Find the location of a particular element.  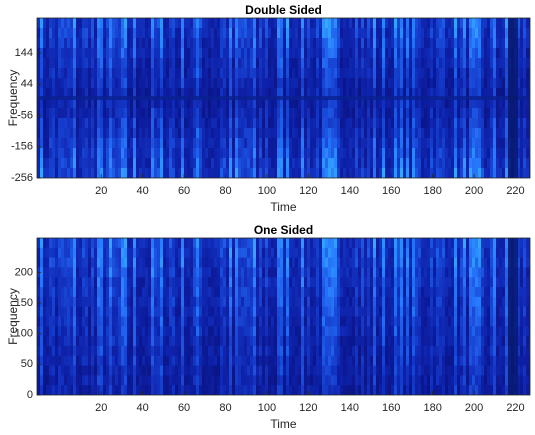

x-tick-label: 100 is located at coordinates (267, 191).